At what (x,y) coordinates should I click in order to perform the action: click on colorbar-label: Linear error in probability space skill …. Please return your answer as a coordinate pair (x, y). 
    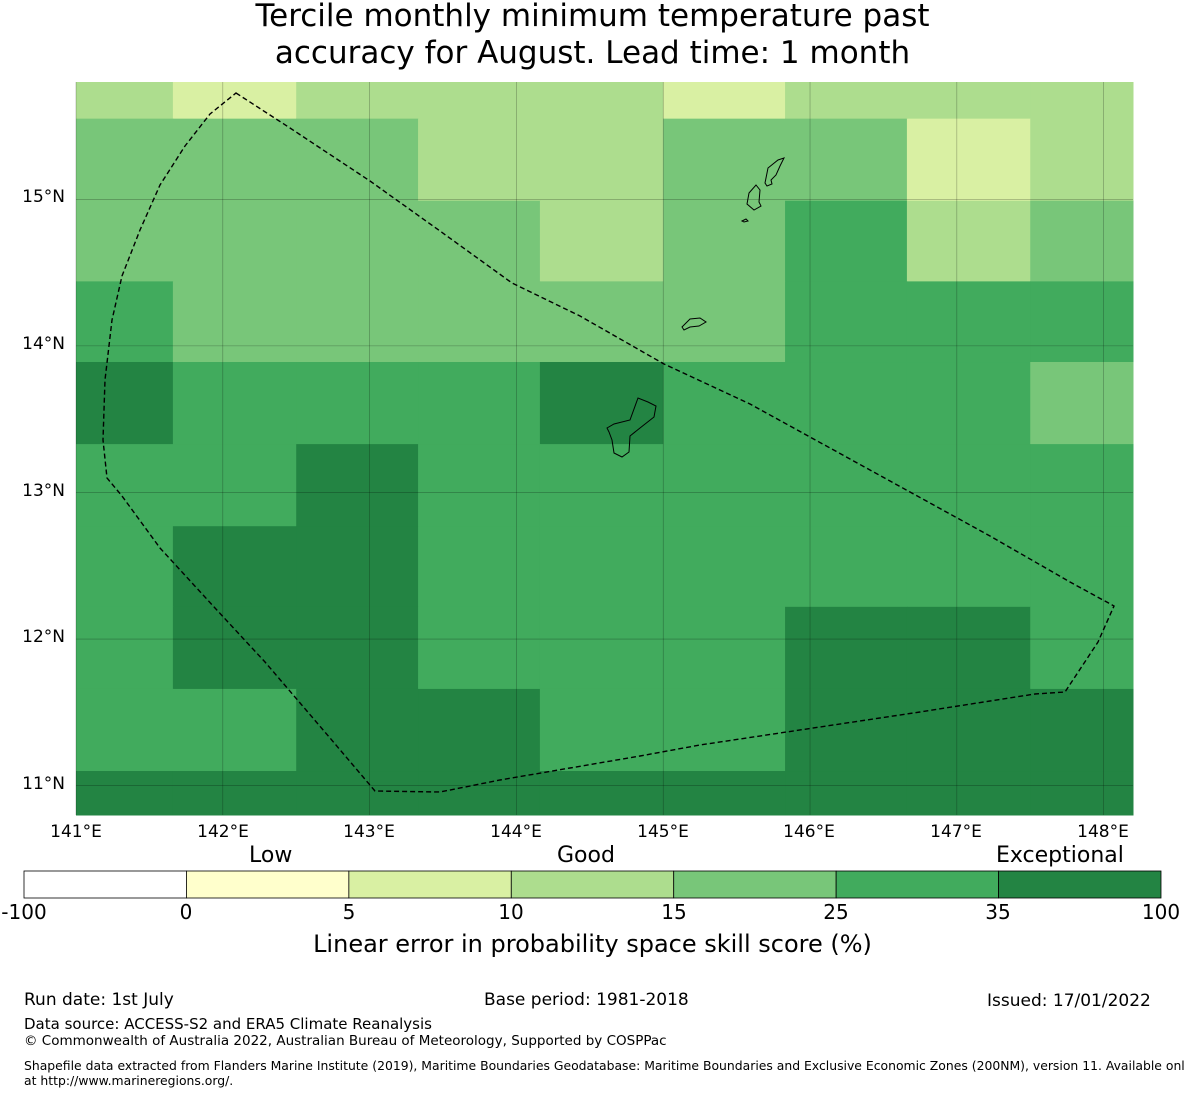
    Looking at the image, I should click on (592, 944).